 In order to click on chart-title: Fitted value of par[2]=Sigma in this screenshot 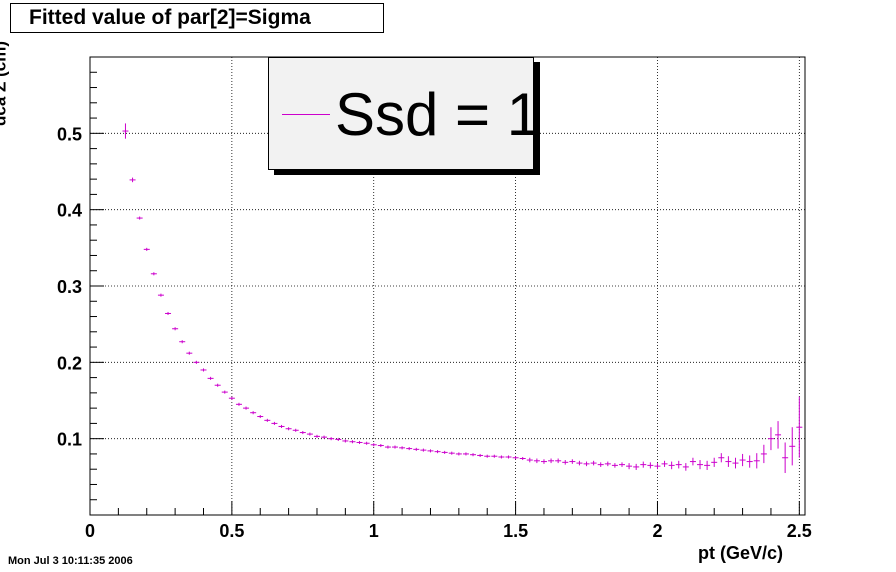, I will do `click(197, 18)`.